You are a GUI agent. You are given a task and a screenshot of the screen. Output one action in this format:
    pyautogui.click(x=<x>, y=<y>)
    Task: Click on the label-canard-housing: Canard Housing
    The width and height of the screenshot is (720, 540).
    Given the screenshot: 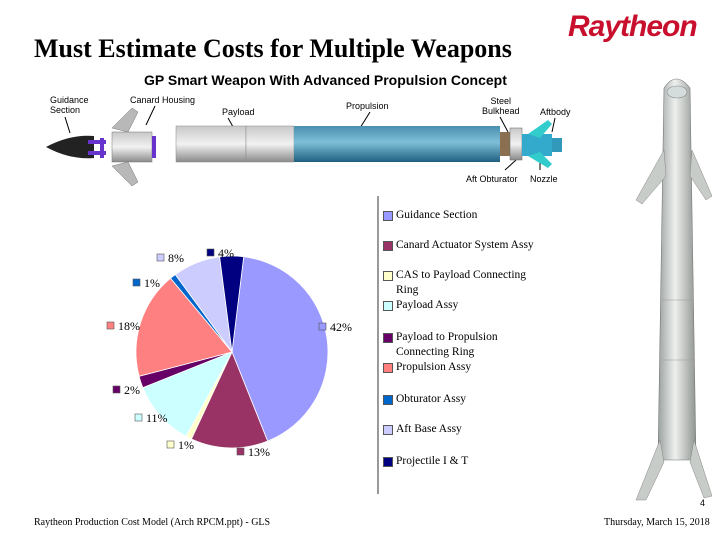 What is the action you would take?
    pyautogui.click(x=163, y=100)
    